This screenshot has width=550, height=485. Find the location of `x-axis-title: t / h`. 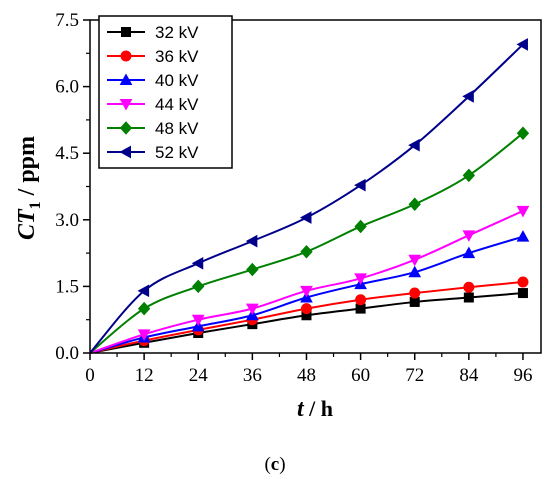

x-axis-title: t / h is located at coordinates (315, 409).